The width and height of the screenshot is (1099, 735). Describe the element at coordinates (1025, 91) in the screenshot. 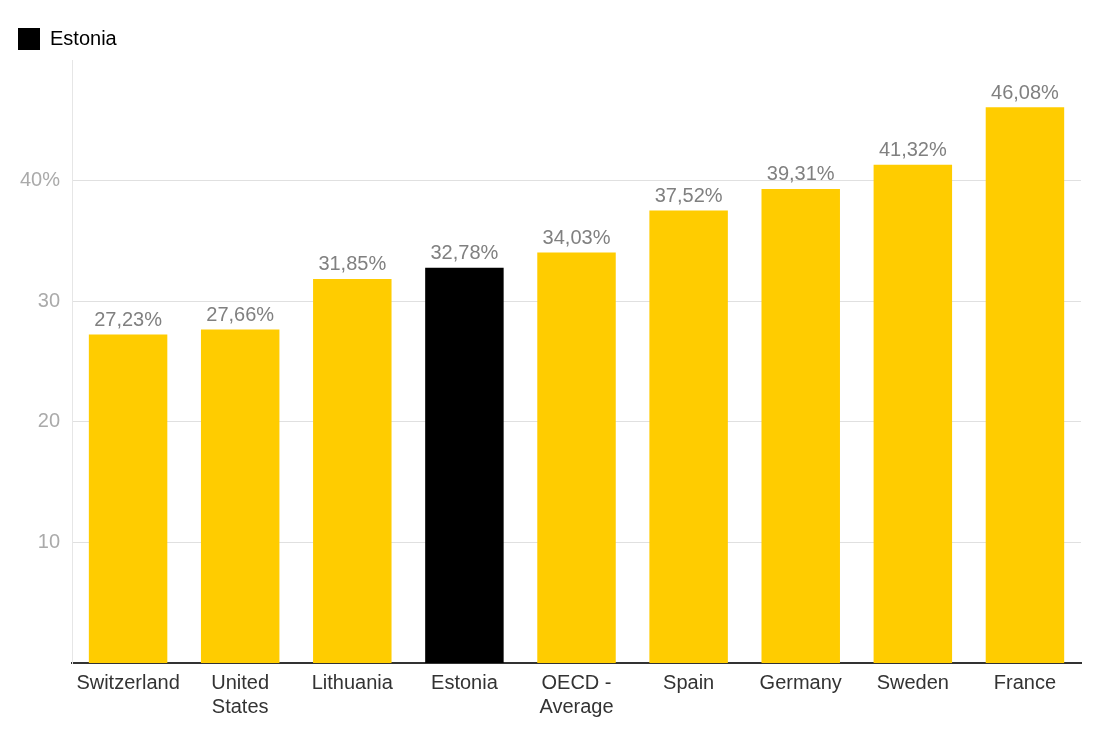

I see `data-label: 46,08%` at that location.